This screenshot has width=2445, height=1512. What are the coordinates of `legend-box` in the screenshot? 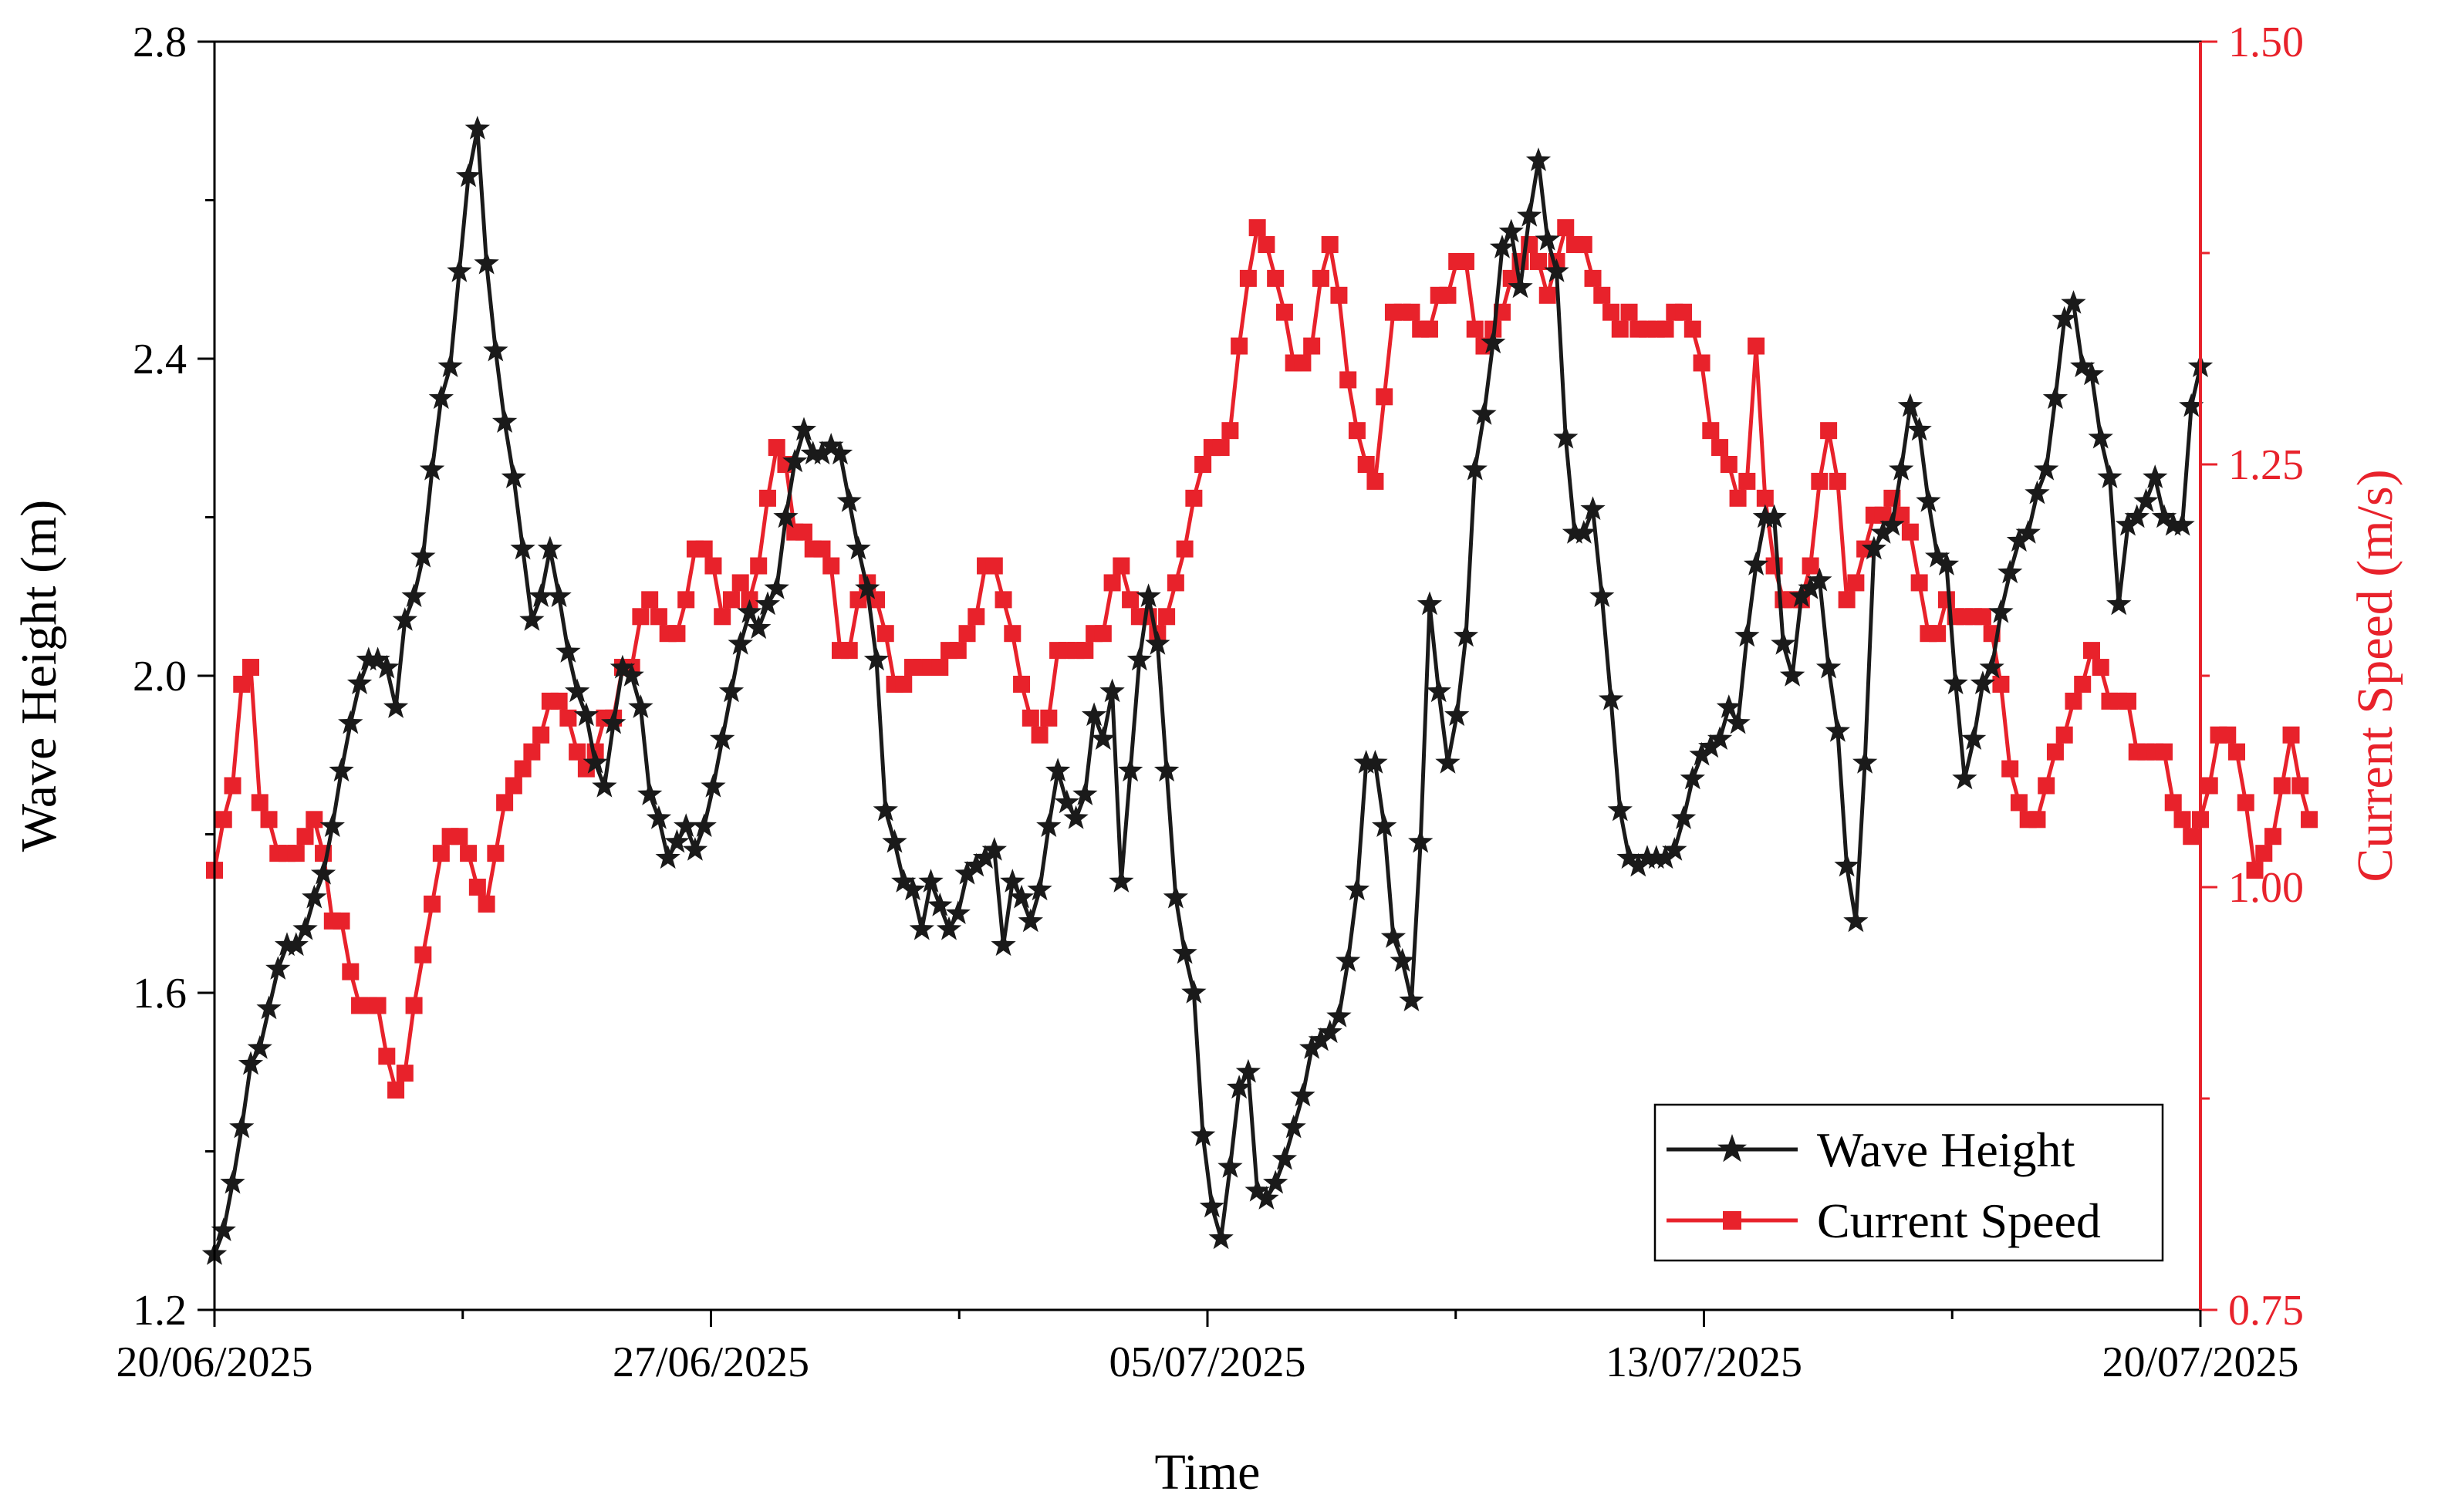 It's located at (1909, 1182).